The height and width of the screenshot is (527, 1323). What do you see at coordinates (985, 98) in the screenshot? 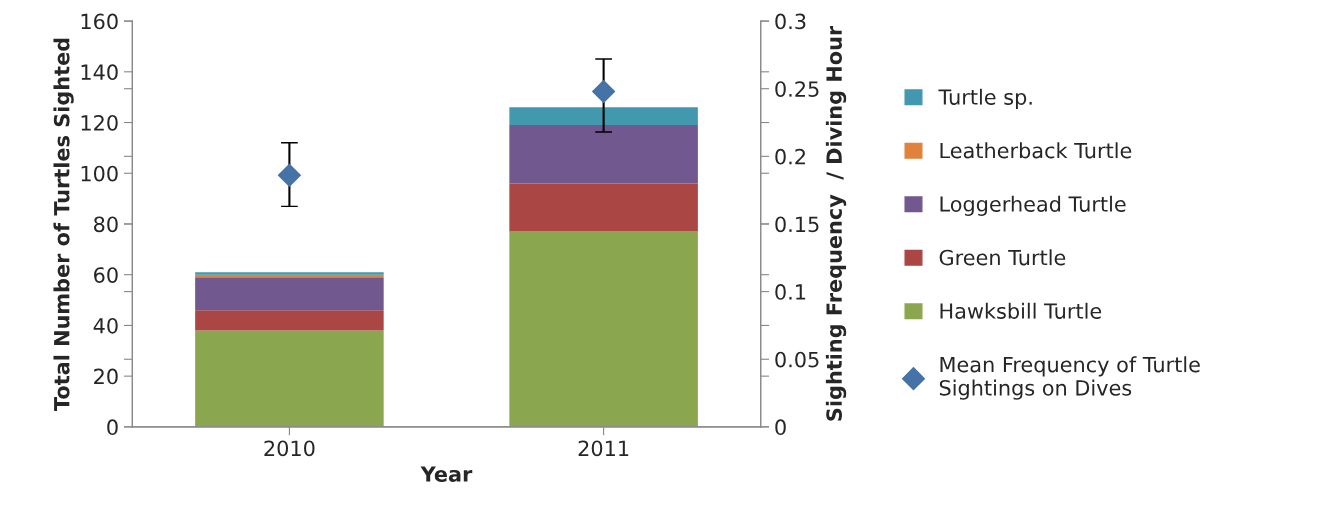
I see `legend-label: Turtle sp.` at bounding box center [985, 98].